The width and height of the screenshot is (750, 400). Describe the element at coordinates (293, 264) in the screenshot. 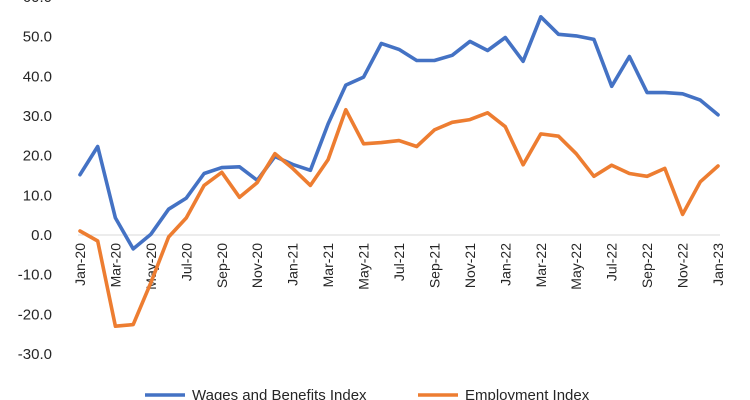

I see `x-tick-label: Jan-21` at that location.